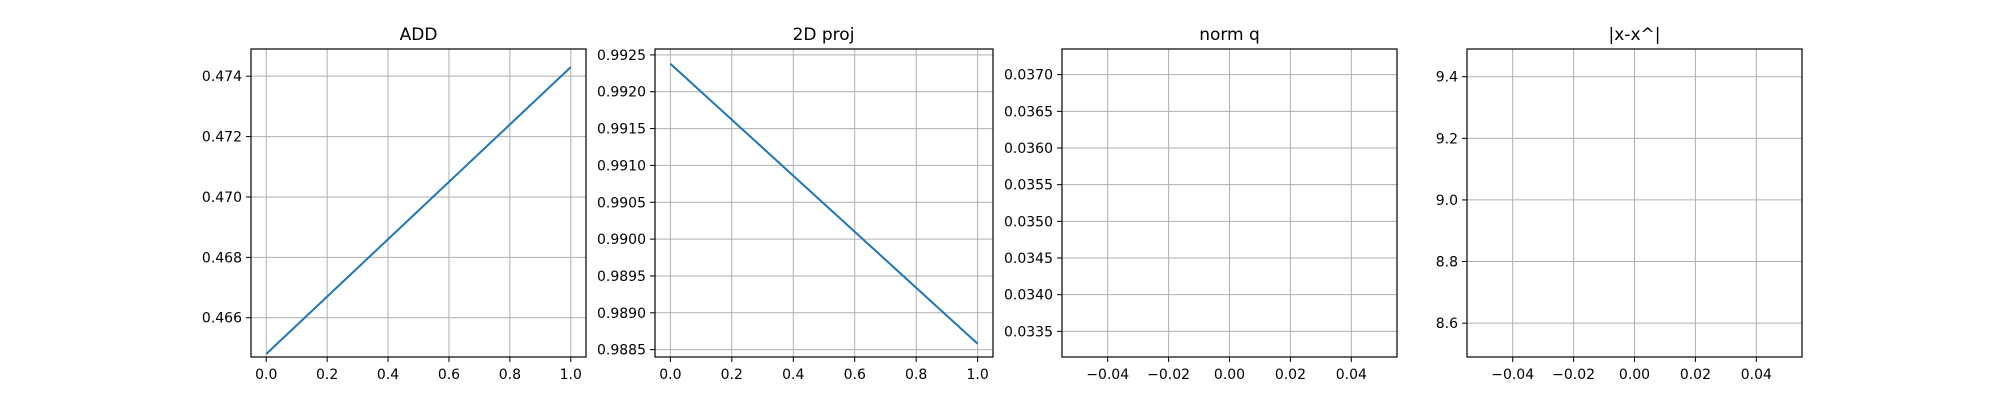  What do you see at coordinates (621, 314) in the screenshot?
I see `y-tick-label: 0.9890` at bounding box center [621, 314].